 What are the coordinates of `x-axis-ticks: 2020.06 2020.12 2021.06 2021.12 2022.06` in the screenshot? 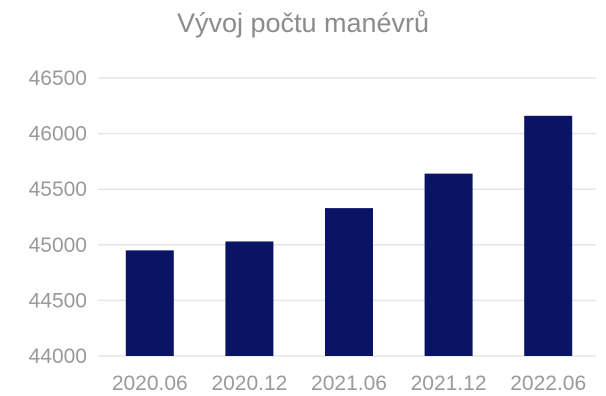 It's located at (349, 383).